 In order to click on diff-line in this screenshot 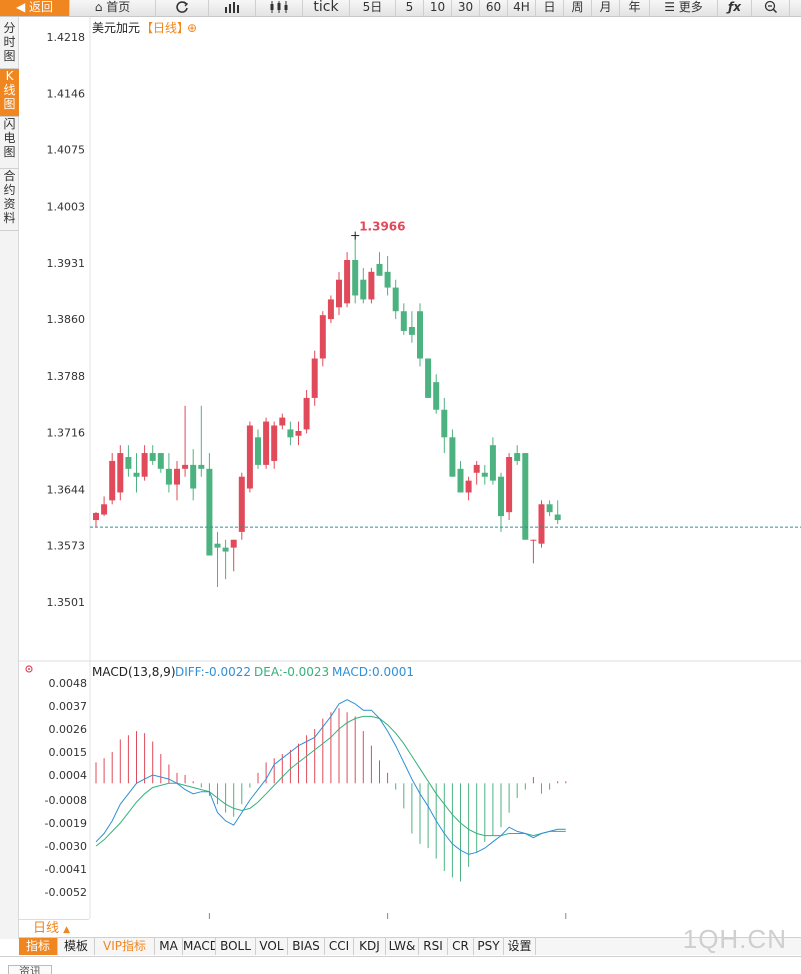, I will do `click(330, 777)`.